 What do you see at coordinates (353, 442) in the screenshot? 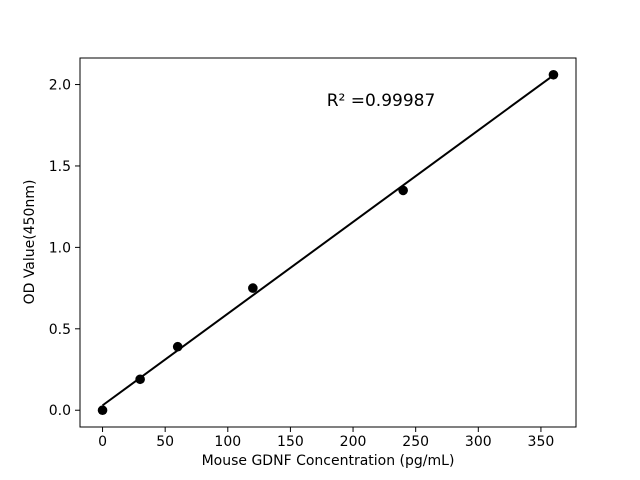
I see `x-tick-label: 200` at bounding box center [353, 442].